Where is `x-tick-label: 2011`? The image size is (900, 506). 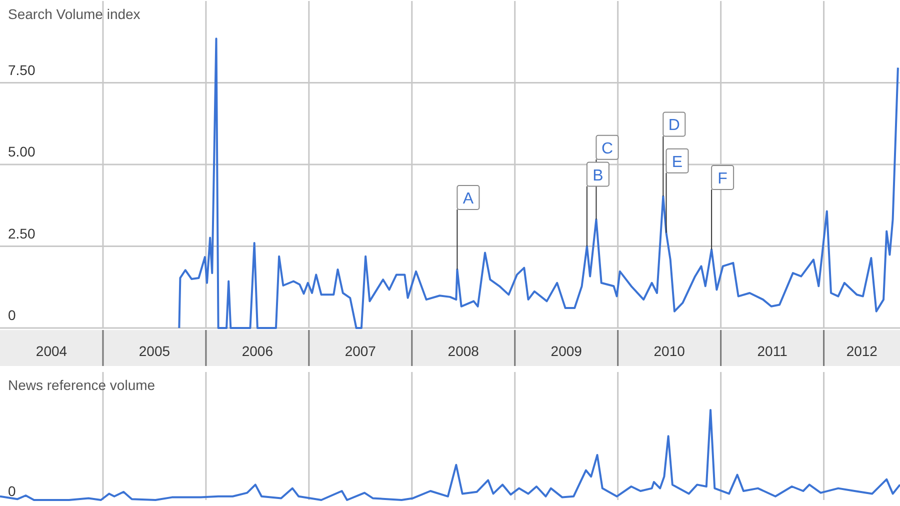 x-tick-label: 2011 is located at coordinates (772, 351).